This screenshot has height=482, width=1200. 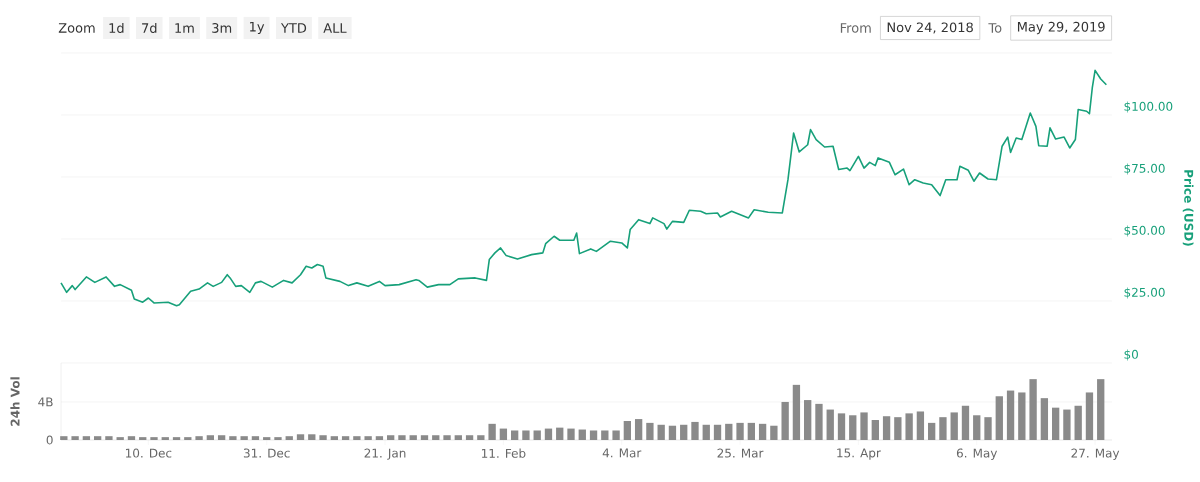 What do you see at coordinates (1061, 28) in the screenshot?
I see `text: May 29, 2019` at bounding box center [1061, 28].